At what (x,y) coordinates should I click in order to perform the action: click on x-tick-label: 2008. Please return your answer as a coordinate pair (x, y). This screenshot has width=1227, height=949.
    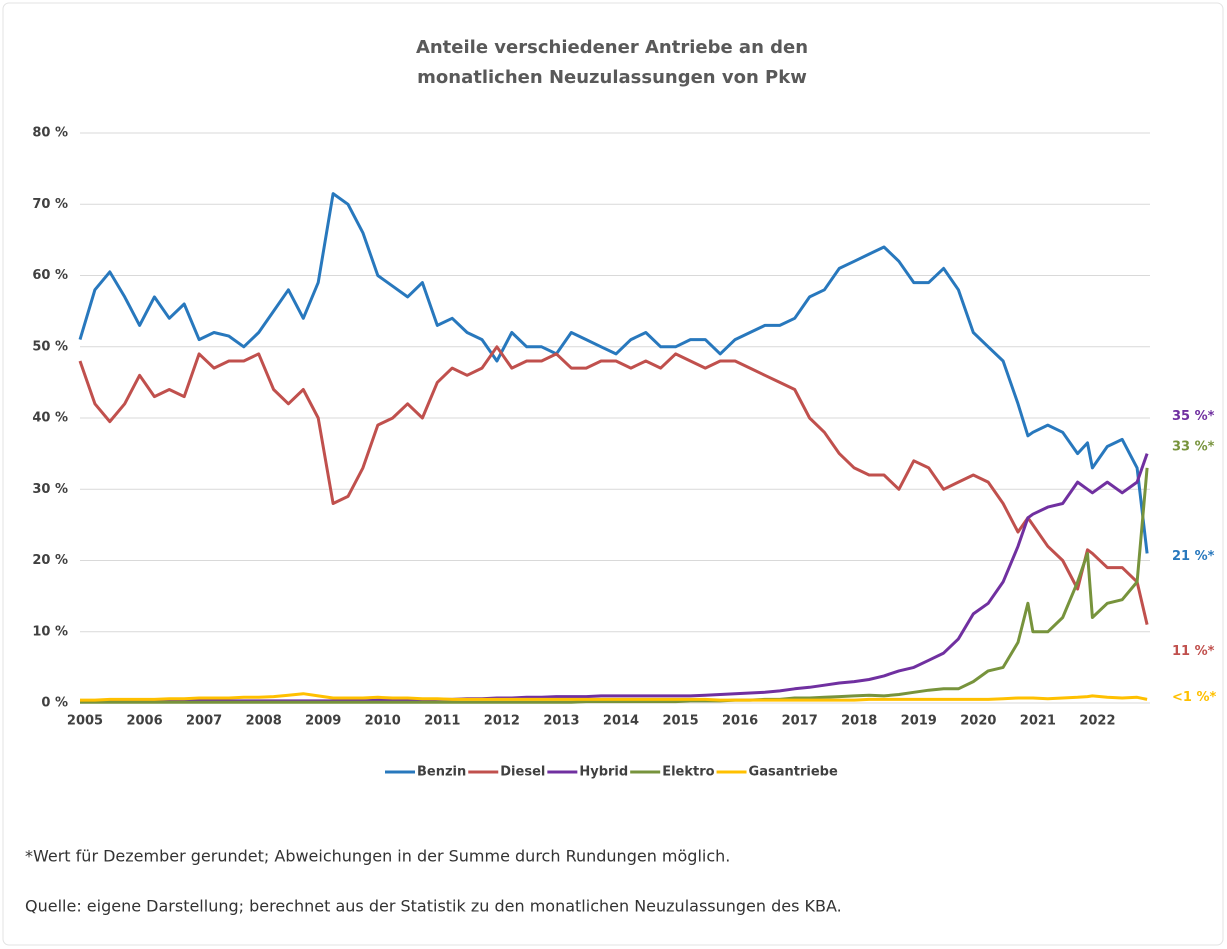
    Looking at the image, I should click on (264, 721).